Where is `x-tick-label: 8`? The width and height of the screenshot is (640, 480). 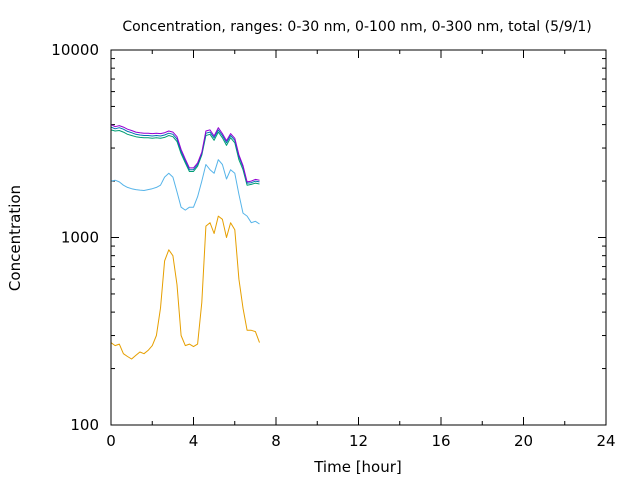 x-tick-label: 8 is located at coordinates (276, 441).